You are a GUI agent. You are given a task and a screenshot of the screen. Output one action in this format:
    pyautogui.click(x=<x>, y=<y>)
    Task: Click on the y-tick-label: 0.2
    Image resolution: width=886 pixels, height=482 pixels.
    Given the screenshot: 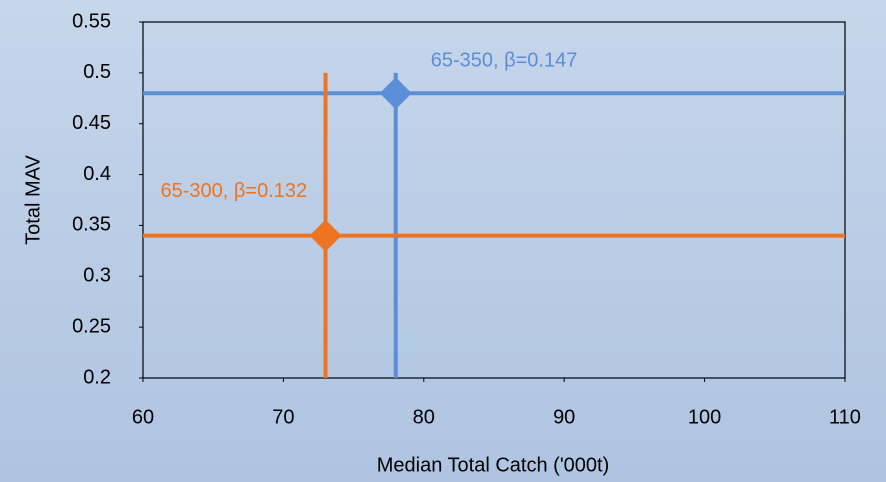 What is the action you would take?
    pyautogui.click(x=97, y=377)
    